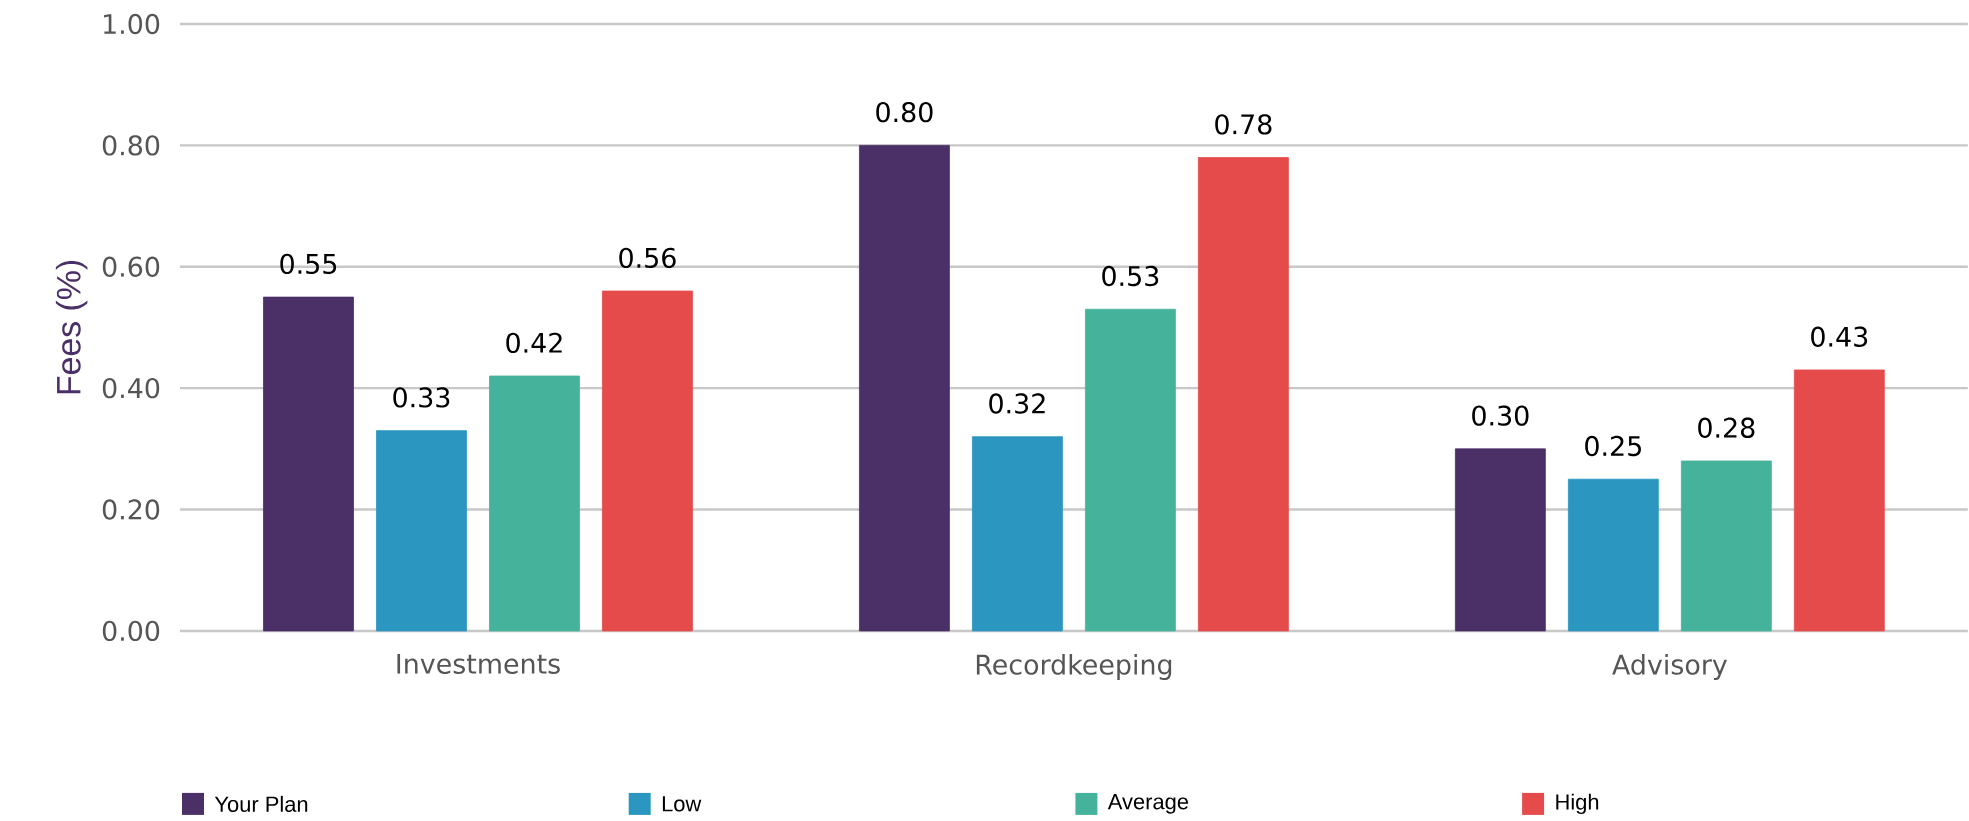 This screenshot has height=821, width=1969. Describe the element at coordinates (1839, 336) in the screenshot. I see `data-label: 0.43` at that location.